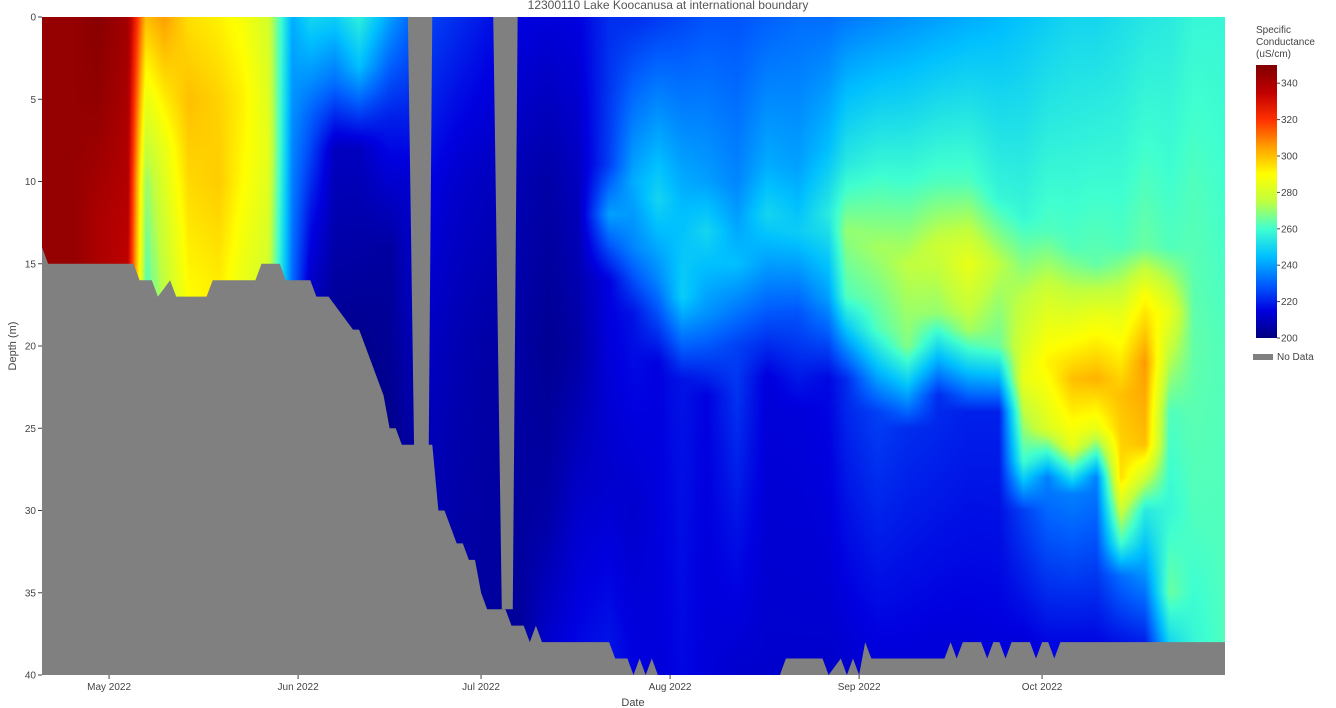 Image resolution: width=1336 pixels, height=708 pixels. I want to click on y-axis: 0 5 10 15 20 25 30 35 40, so click(33, 347).